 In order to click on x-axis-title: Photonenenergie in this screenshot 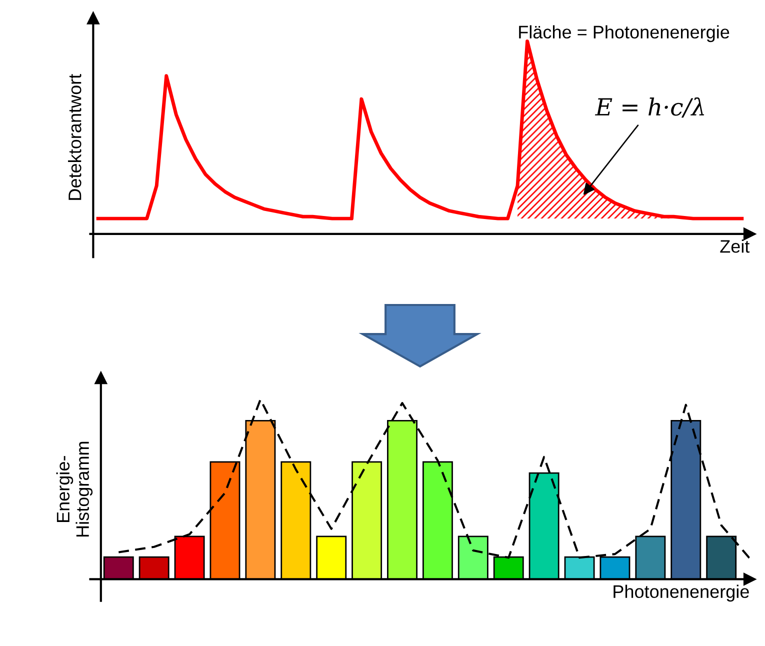, I will do `click(681, 593)`.